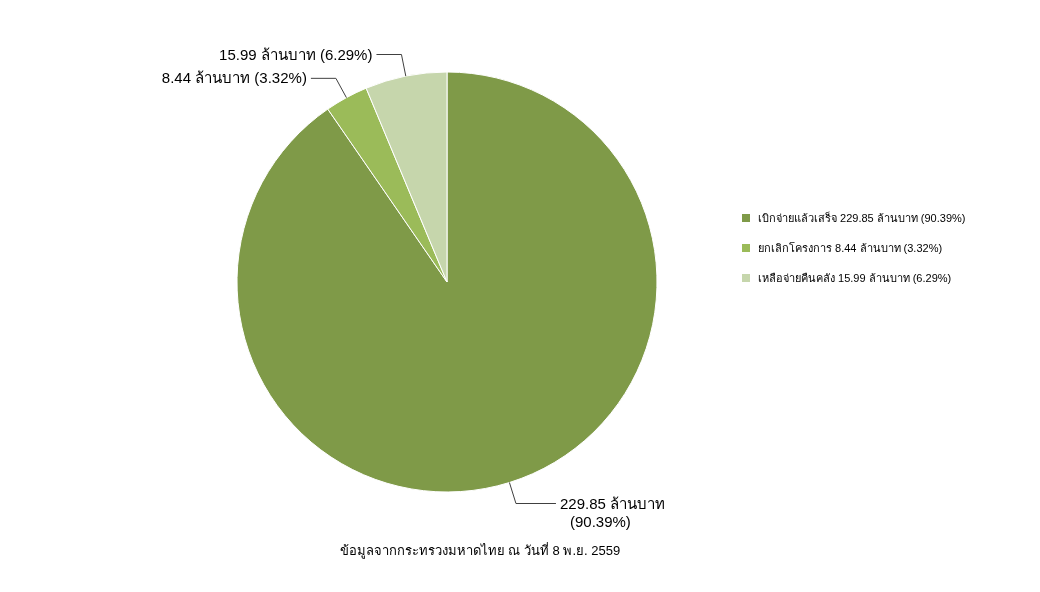 The width and height of the screenshot is (1040, 592). I want to click on data-label: 8.44 ล้านบาท (3.32%), so click(234, 78).